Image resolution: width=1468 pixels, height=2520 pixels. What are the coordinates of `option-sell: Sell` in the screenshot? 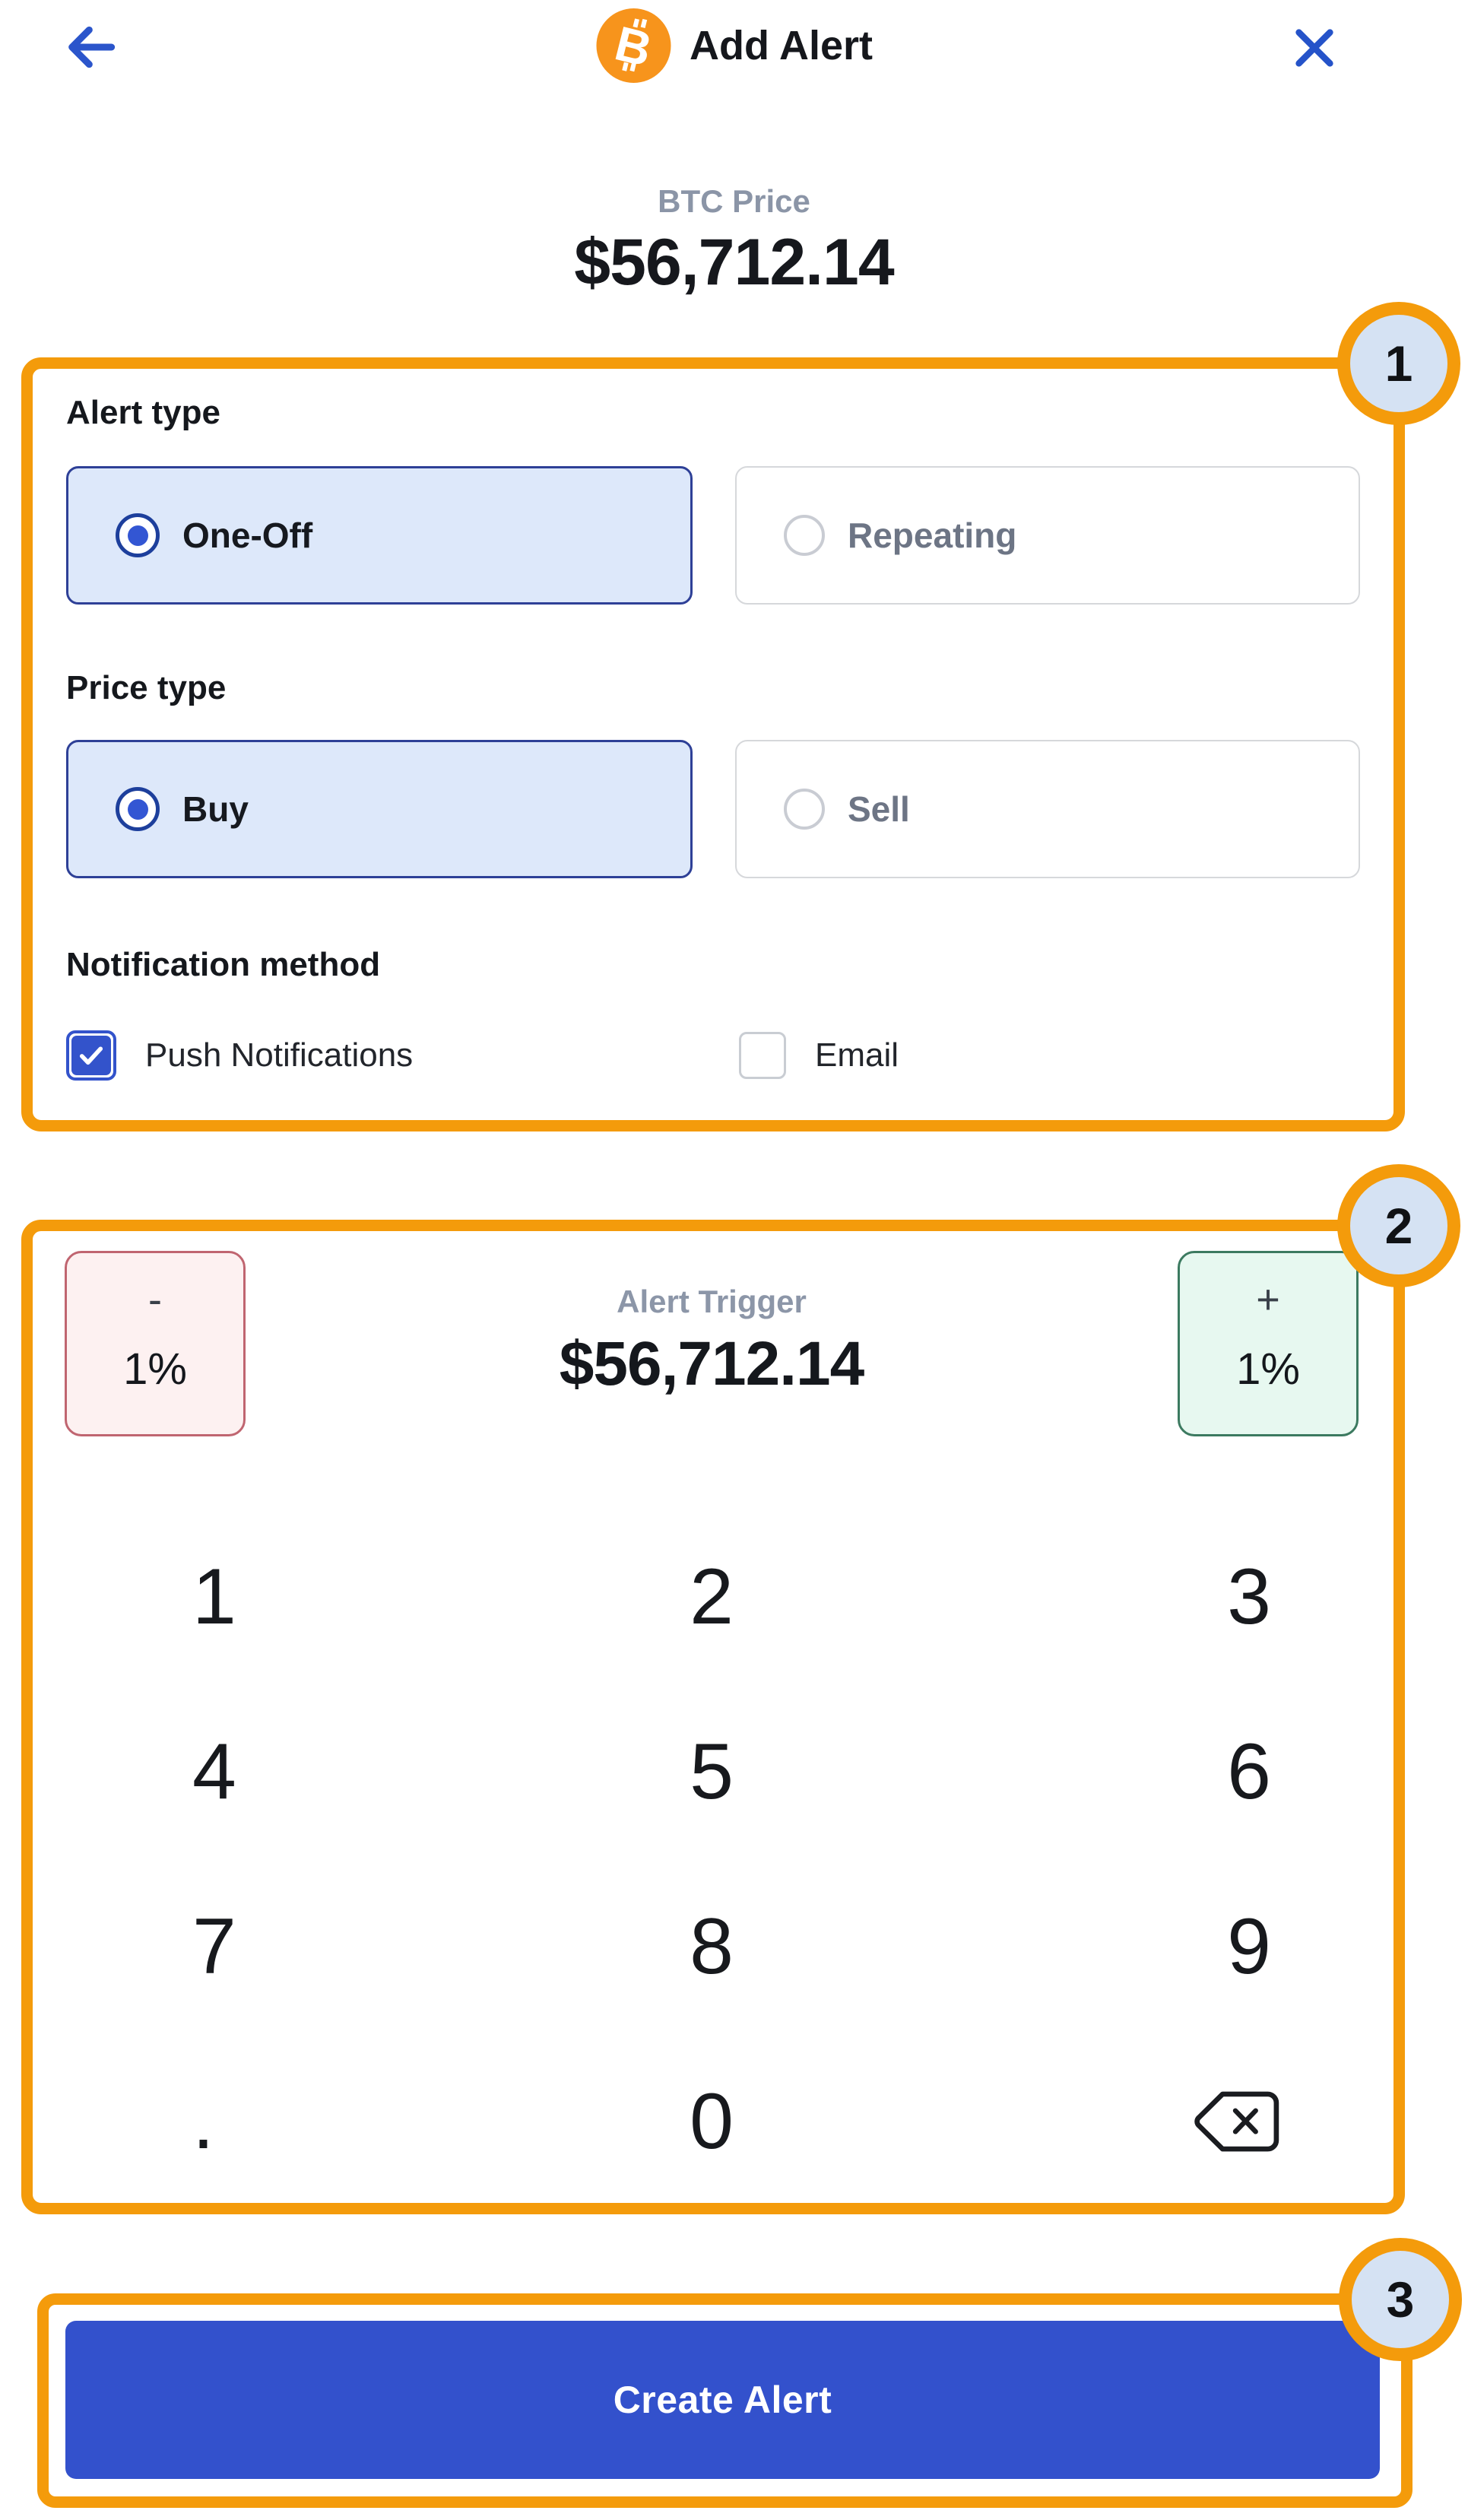 It's located at (1047, 809).